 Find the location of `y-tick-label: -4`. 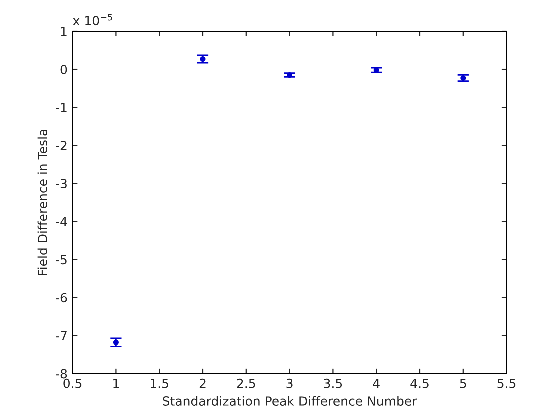

y-tick-label: -4 is located at coordinates (62, 221).